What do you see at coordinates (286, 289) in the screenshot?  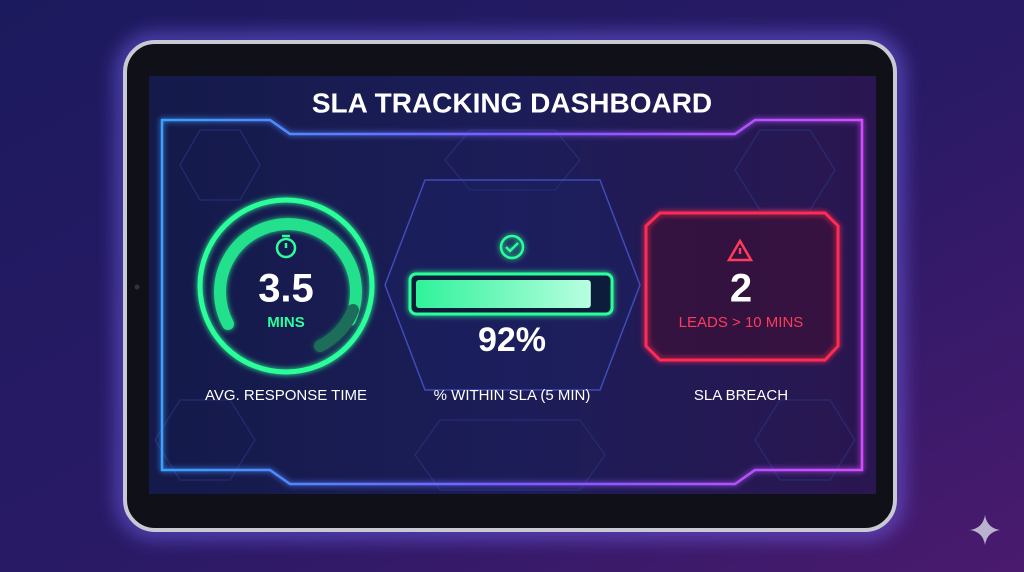 I see `metric-value: 3.5` at bounding box center [286, 289].